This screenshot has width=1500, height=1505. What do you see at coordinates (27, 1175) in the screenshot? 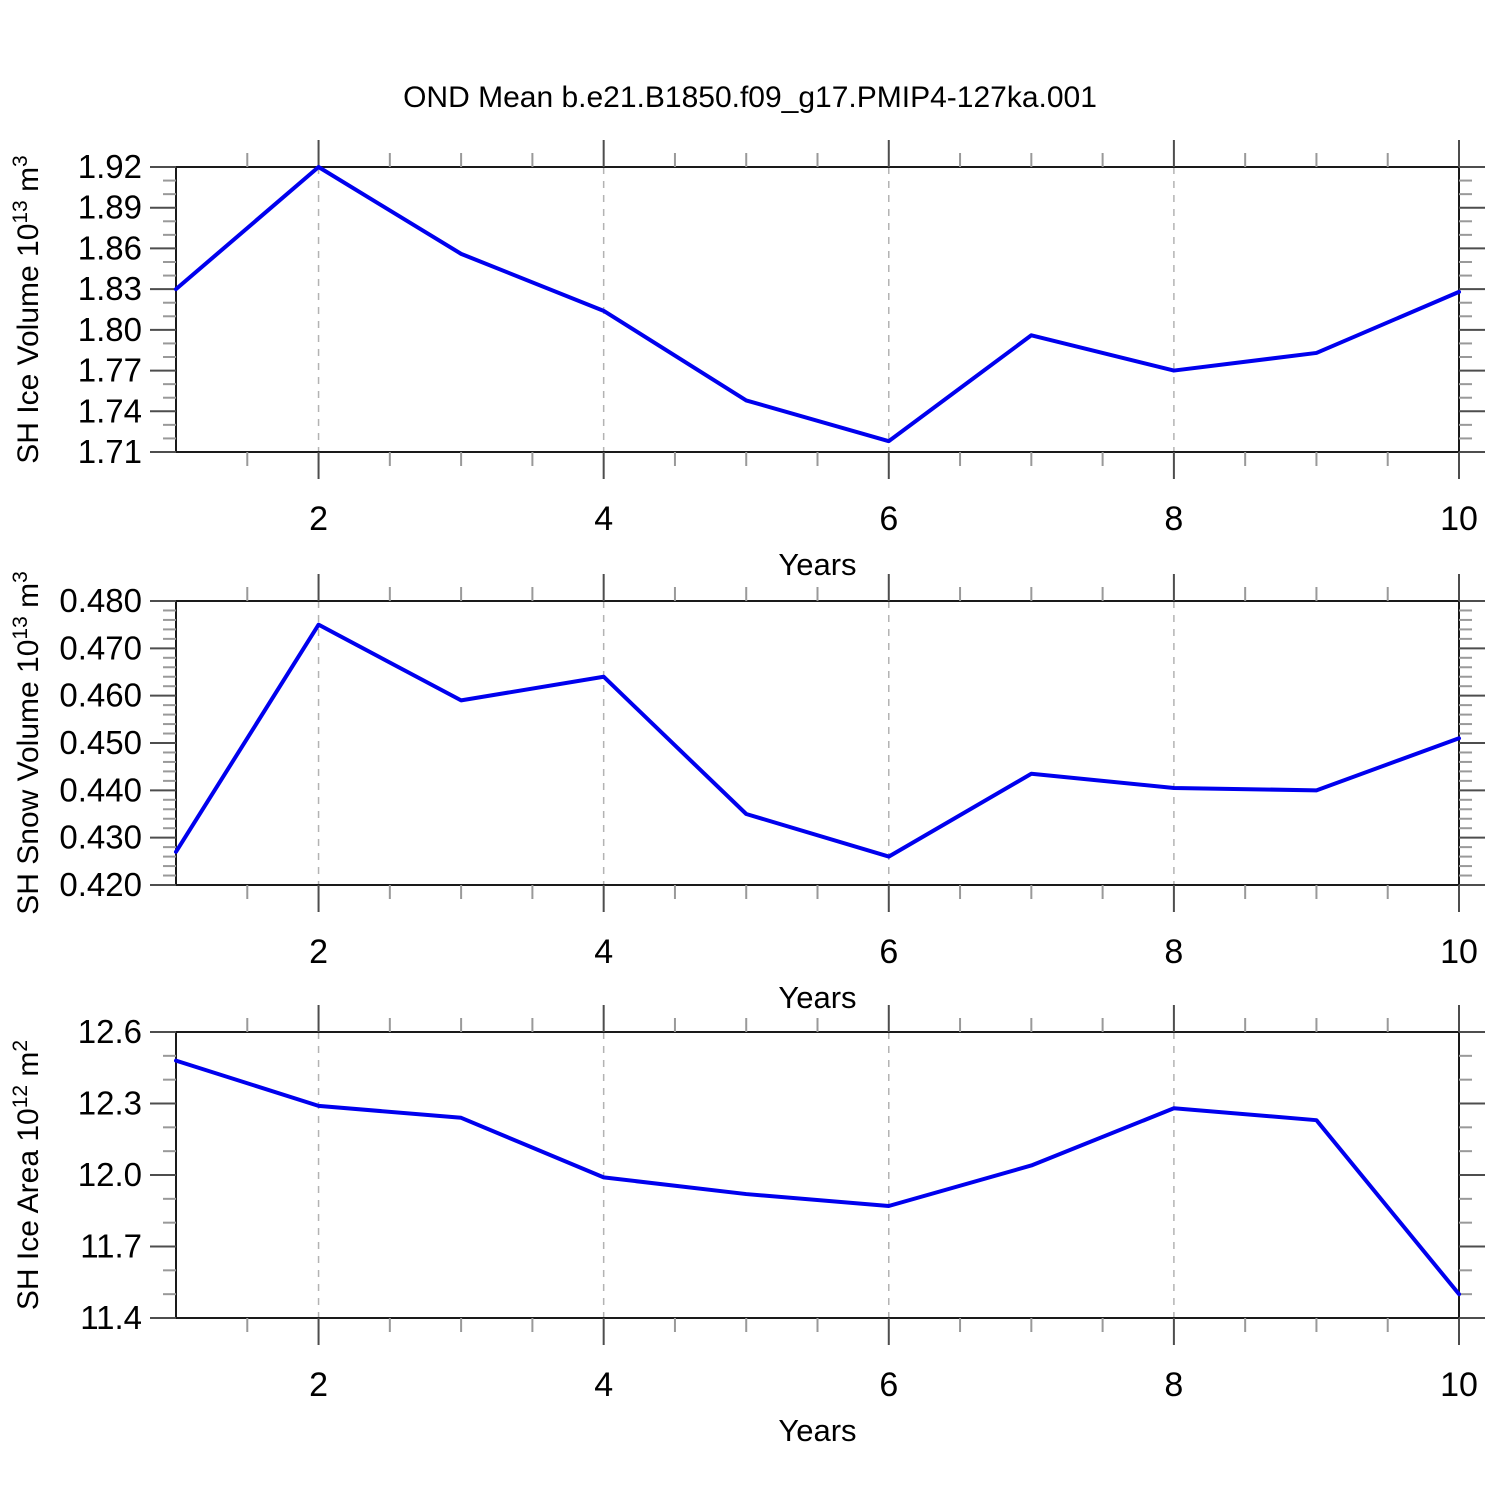
I see `y-axis-title: SH Ice Area 1012 m2` at bounding box center [27, 1175].